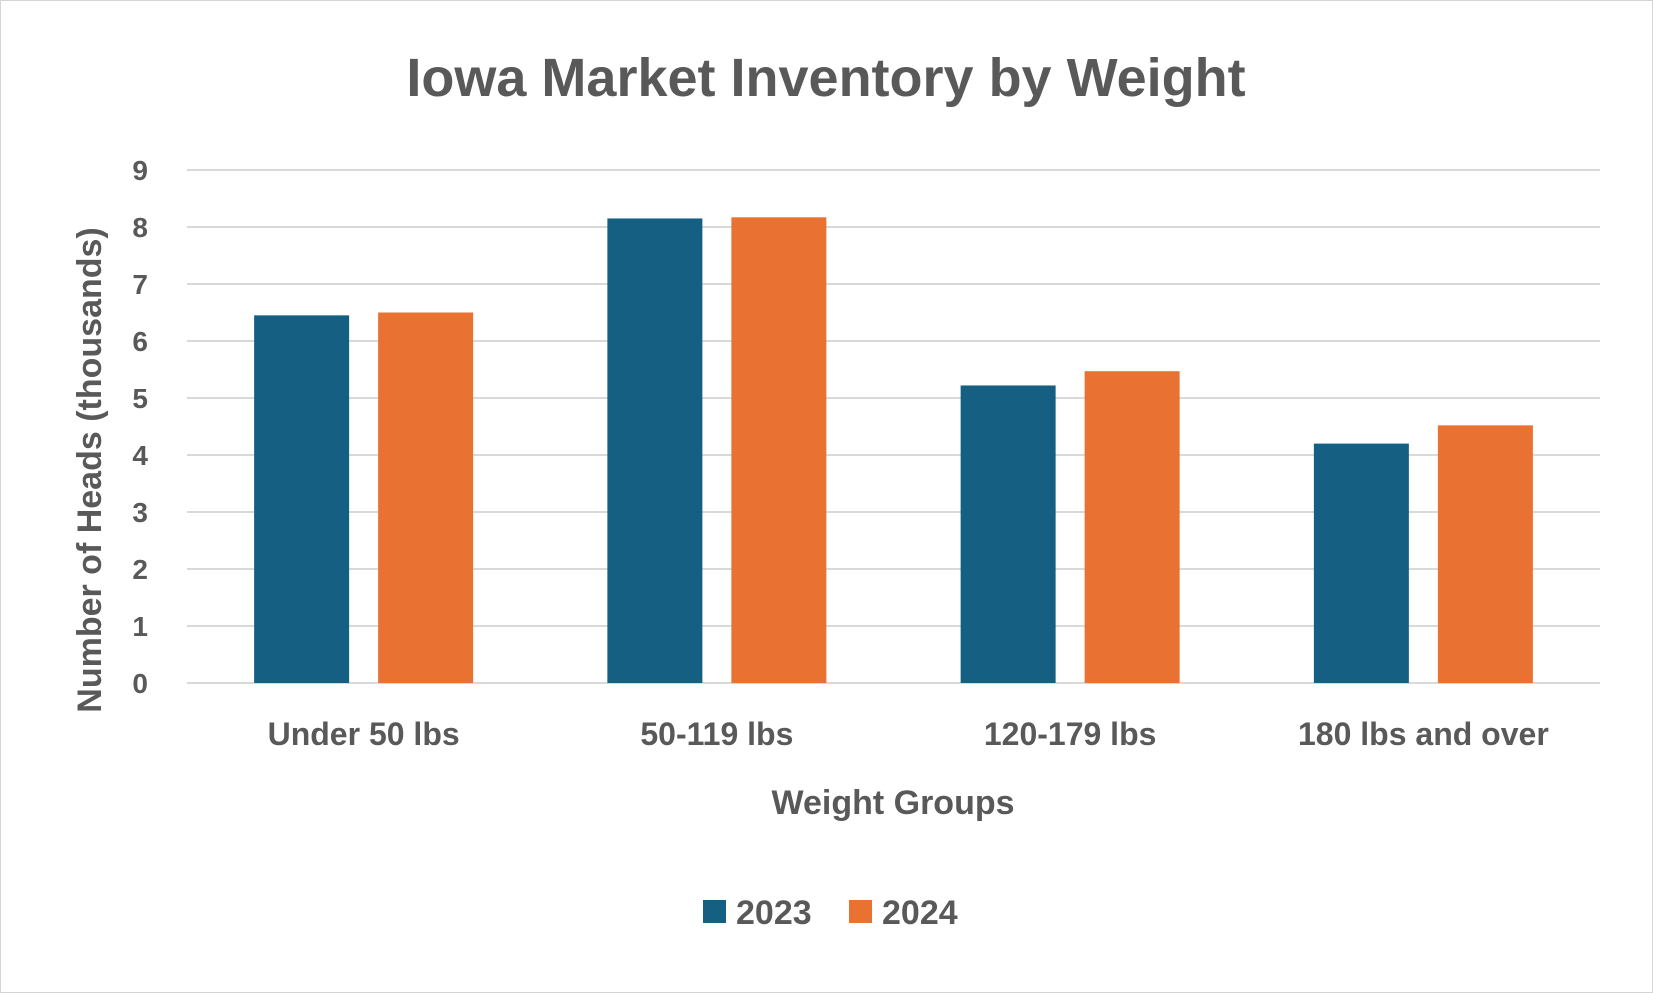 This screenshot has width=1653, height=993. Describe the element at coordinates (140, 569) in the screenshot. I see `y-tick-label: 2` at that location.